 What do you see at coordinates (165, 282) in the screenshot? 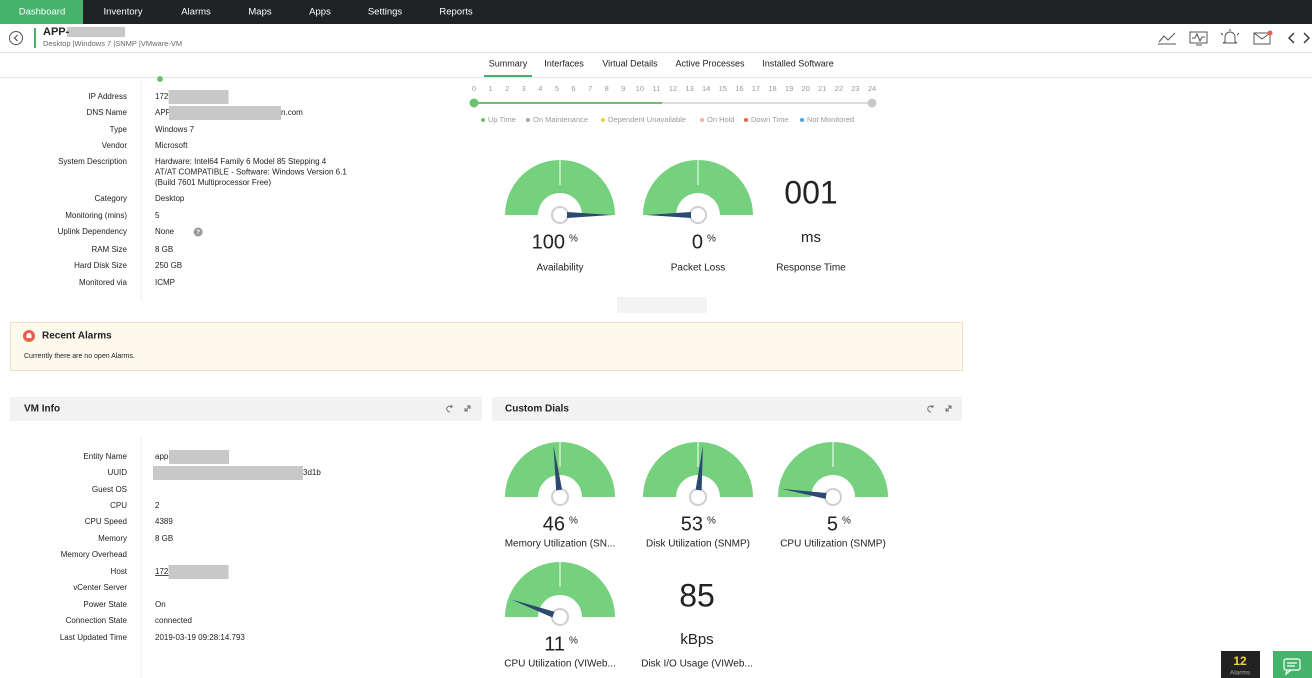
I see `field-value: ICMP` at bounding box center [165, 282].